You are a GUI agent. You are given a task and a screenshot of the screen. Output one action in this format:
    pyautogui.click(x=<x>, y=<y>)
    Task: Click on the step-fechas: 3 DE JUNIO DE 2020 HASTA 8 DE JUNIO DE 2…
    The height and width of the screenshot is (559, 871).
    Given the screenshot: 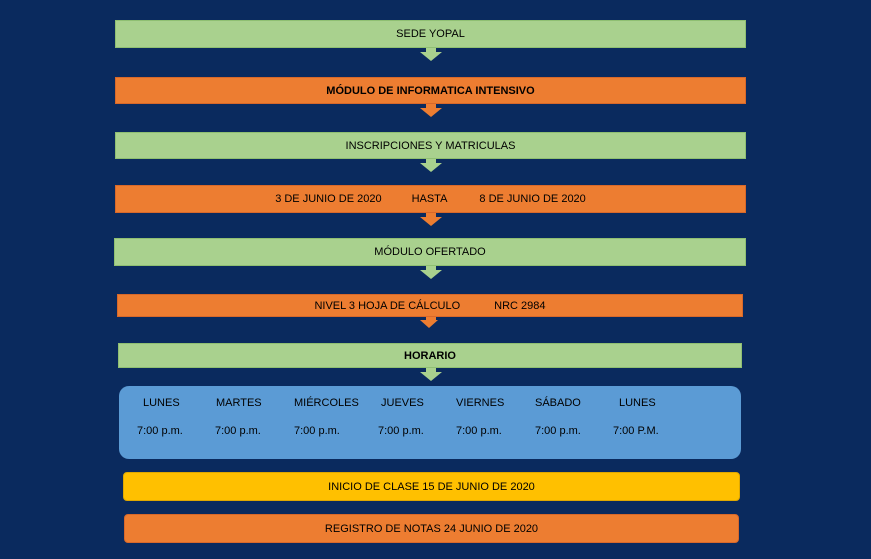 What is the action you would take?
    pyautogui.click(x=430, y=199)
    